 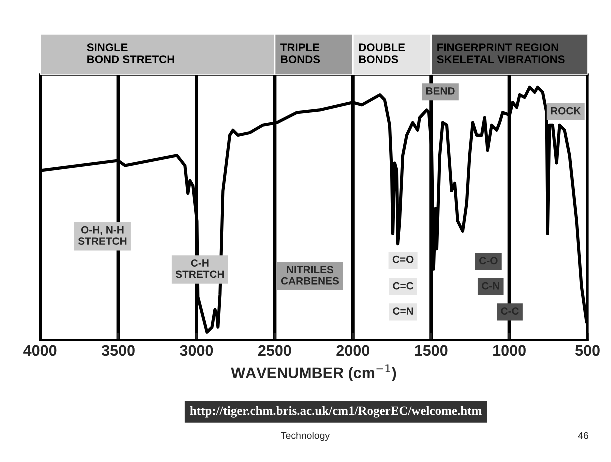 What do you see at coordinates (431, 350) in the screenshot?
I see `x-tick-label: 1500` at bounding box center [431, 350].